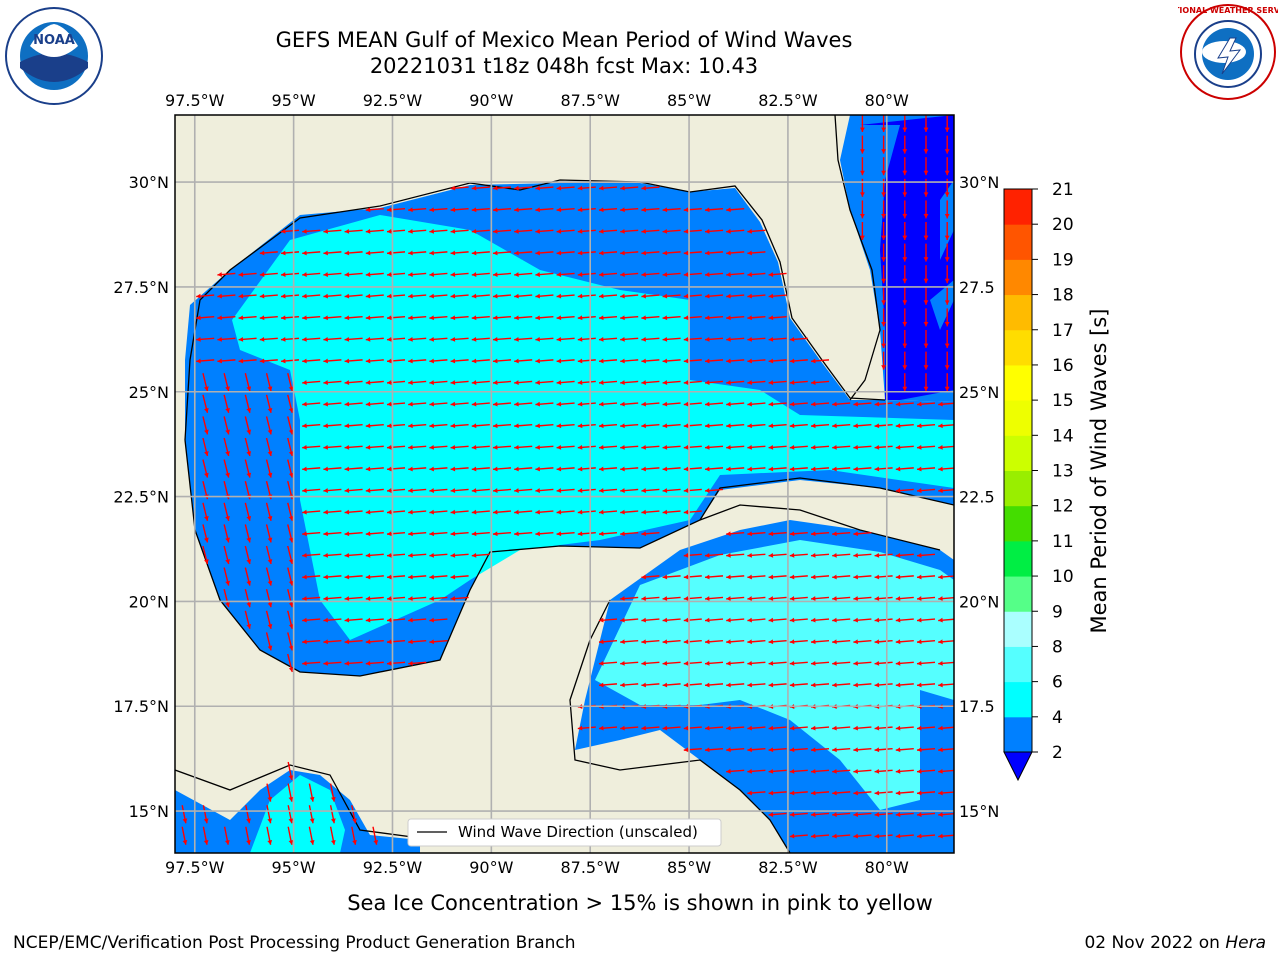  Describe the element at coordinates (578, 832) in the screenshot. I see `legend-label: Wind Wave Direction (unscaled)` at that location.